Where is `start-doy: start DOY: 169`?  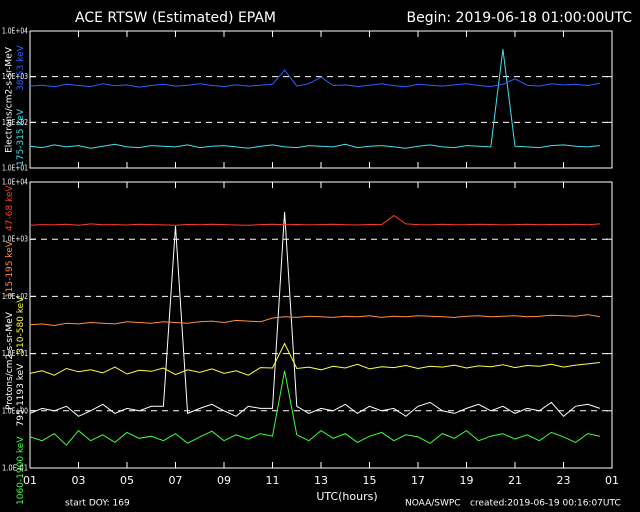 start-doy: start DOY: 169 is located at coordinates (97, 504).